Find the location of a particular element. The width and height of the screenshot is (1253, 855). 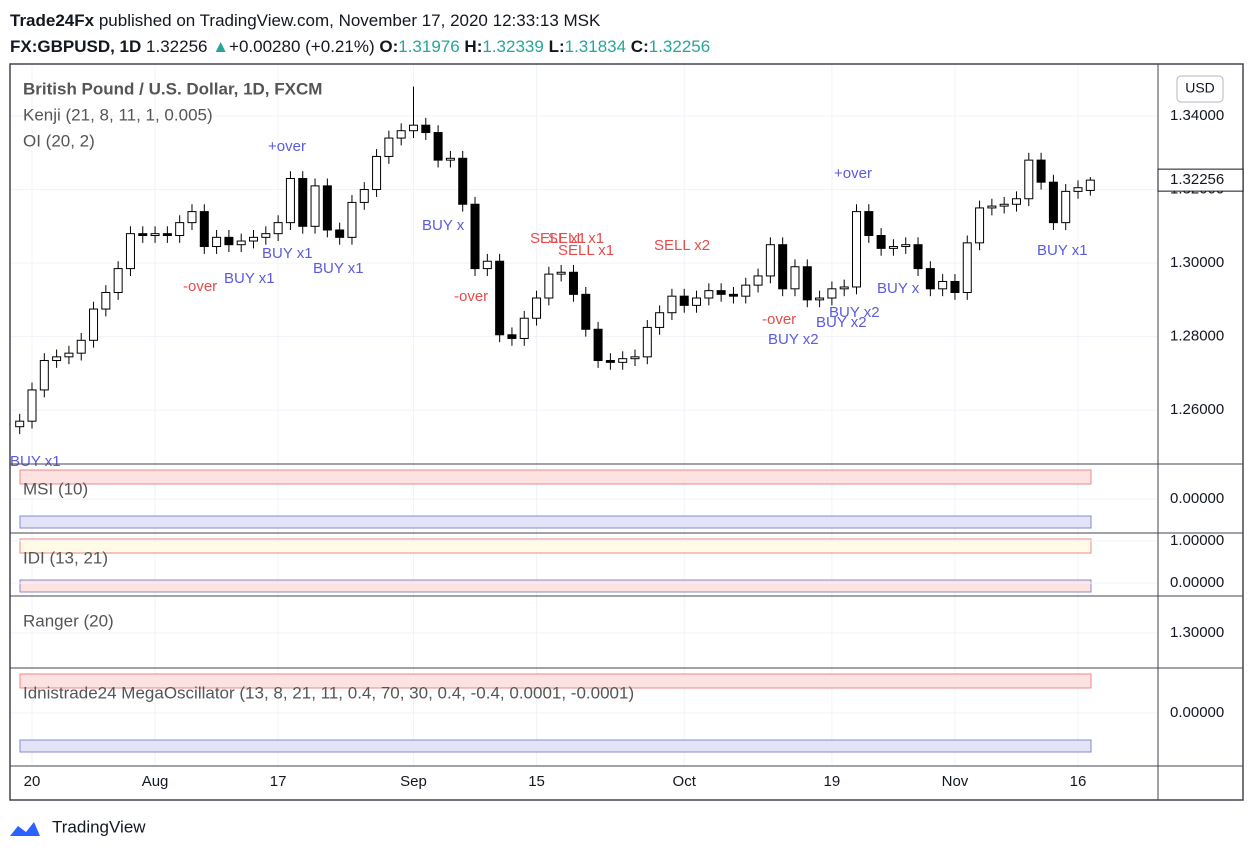

x-tick-label: Aug is located at coordinates (155, 781).